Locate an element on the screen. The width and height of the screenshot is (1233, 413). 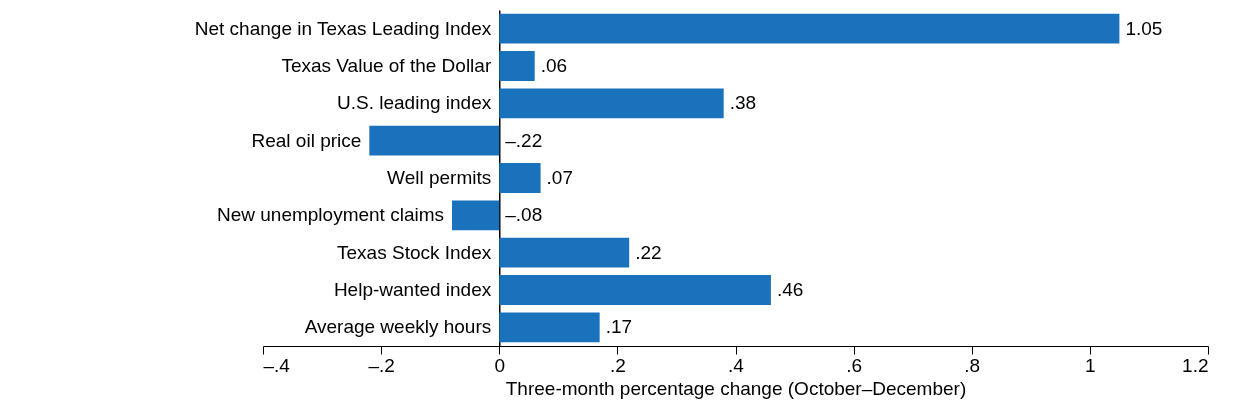
x-tick-label: 1.2 is located at coordinates (1195, 365).